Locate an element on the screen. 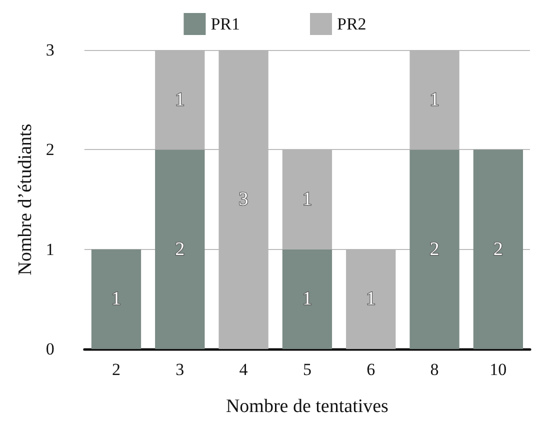 The height and width of the screenshot is (435, 550). x-tick-label: 8 is located at coordinates (434, 369).